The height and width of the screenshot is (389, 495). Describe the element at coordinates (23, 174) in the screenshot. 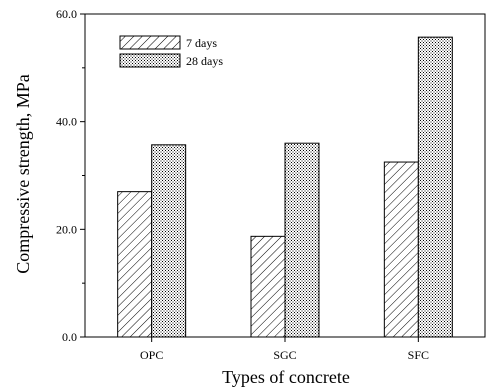

I see `y-axis-title: Compressive strength, MPa` at that location.